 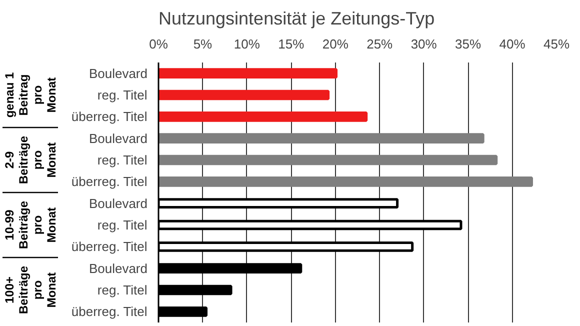 What do you see at coordinates (468, 44) in the screenshot?
I see `x-tick-label: 35%` at bounding box center [468, 44].